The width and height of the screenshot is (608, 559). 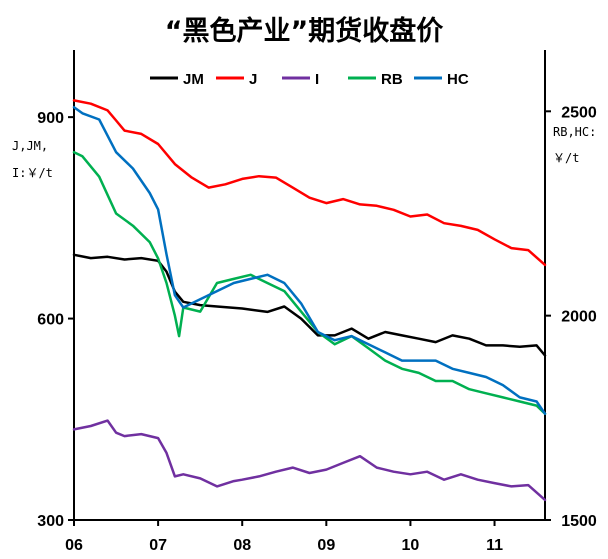 What do you see at coordinates (193, 79) in the screenshot?
I see `legend-label-jm: JM` at bounding box center [193, 79].